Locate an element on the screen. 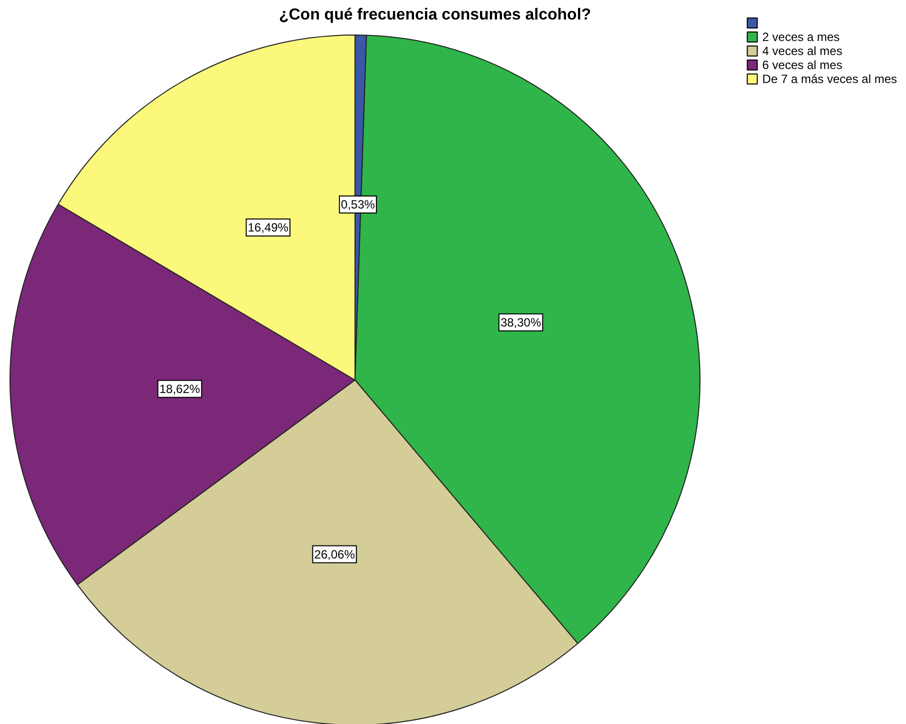 The height and width of the screenshot is (724, 906). data-label: 16,49% is located at coordinates (268, 227).